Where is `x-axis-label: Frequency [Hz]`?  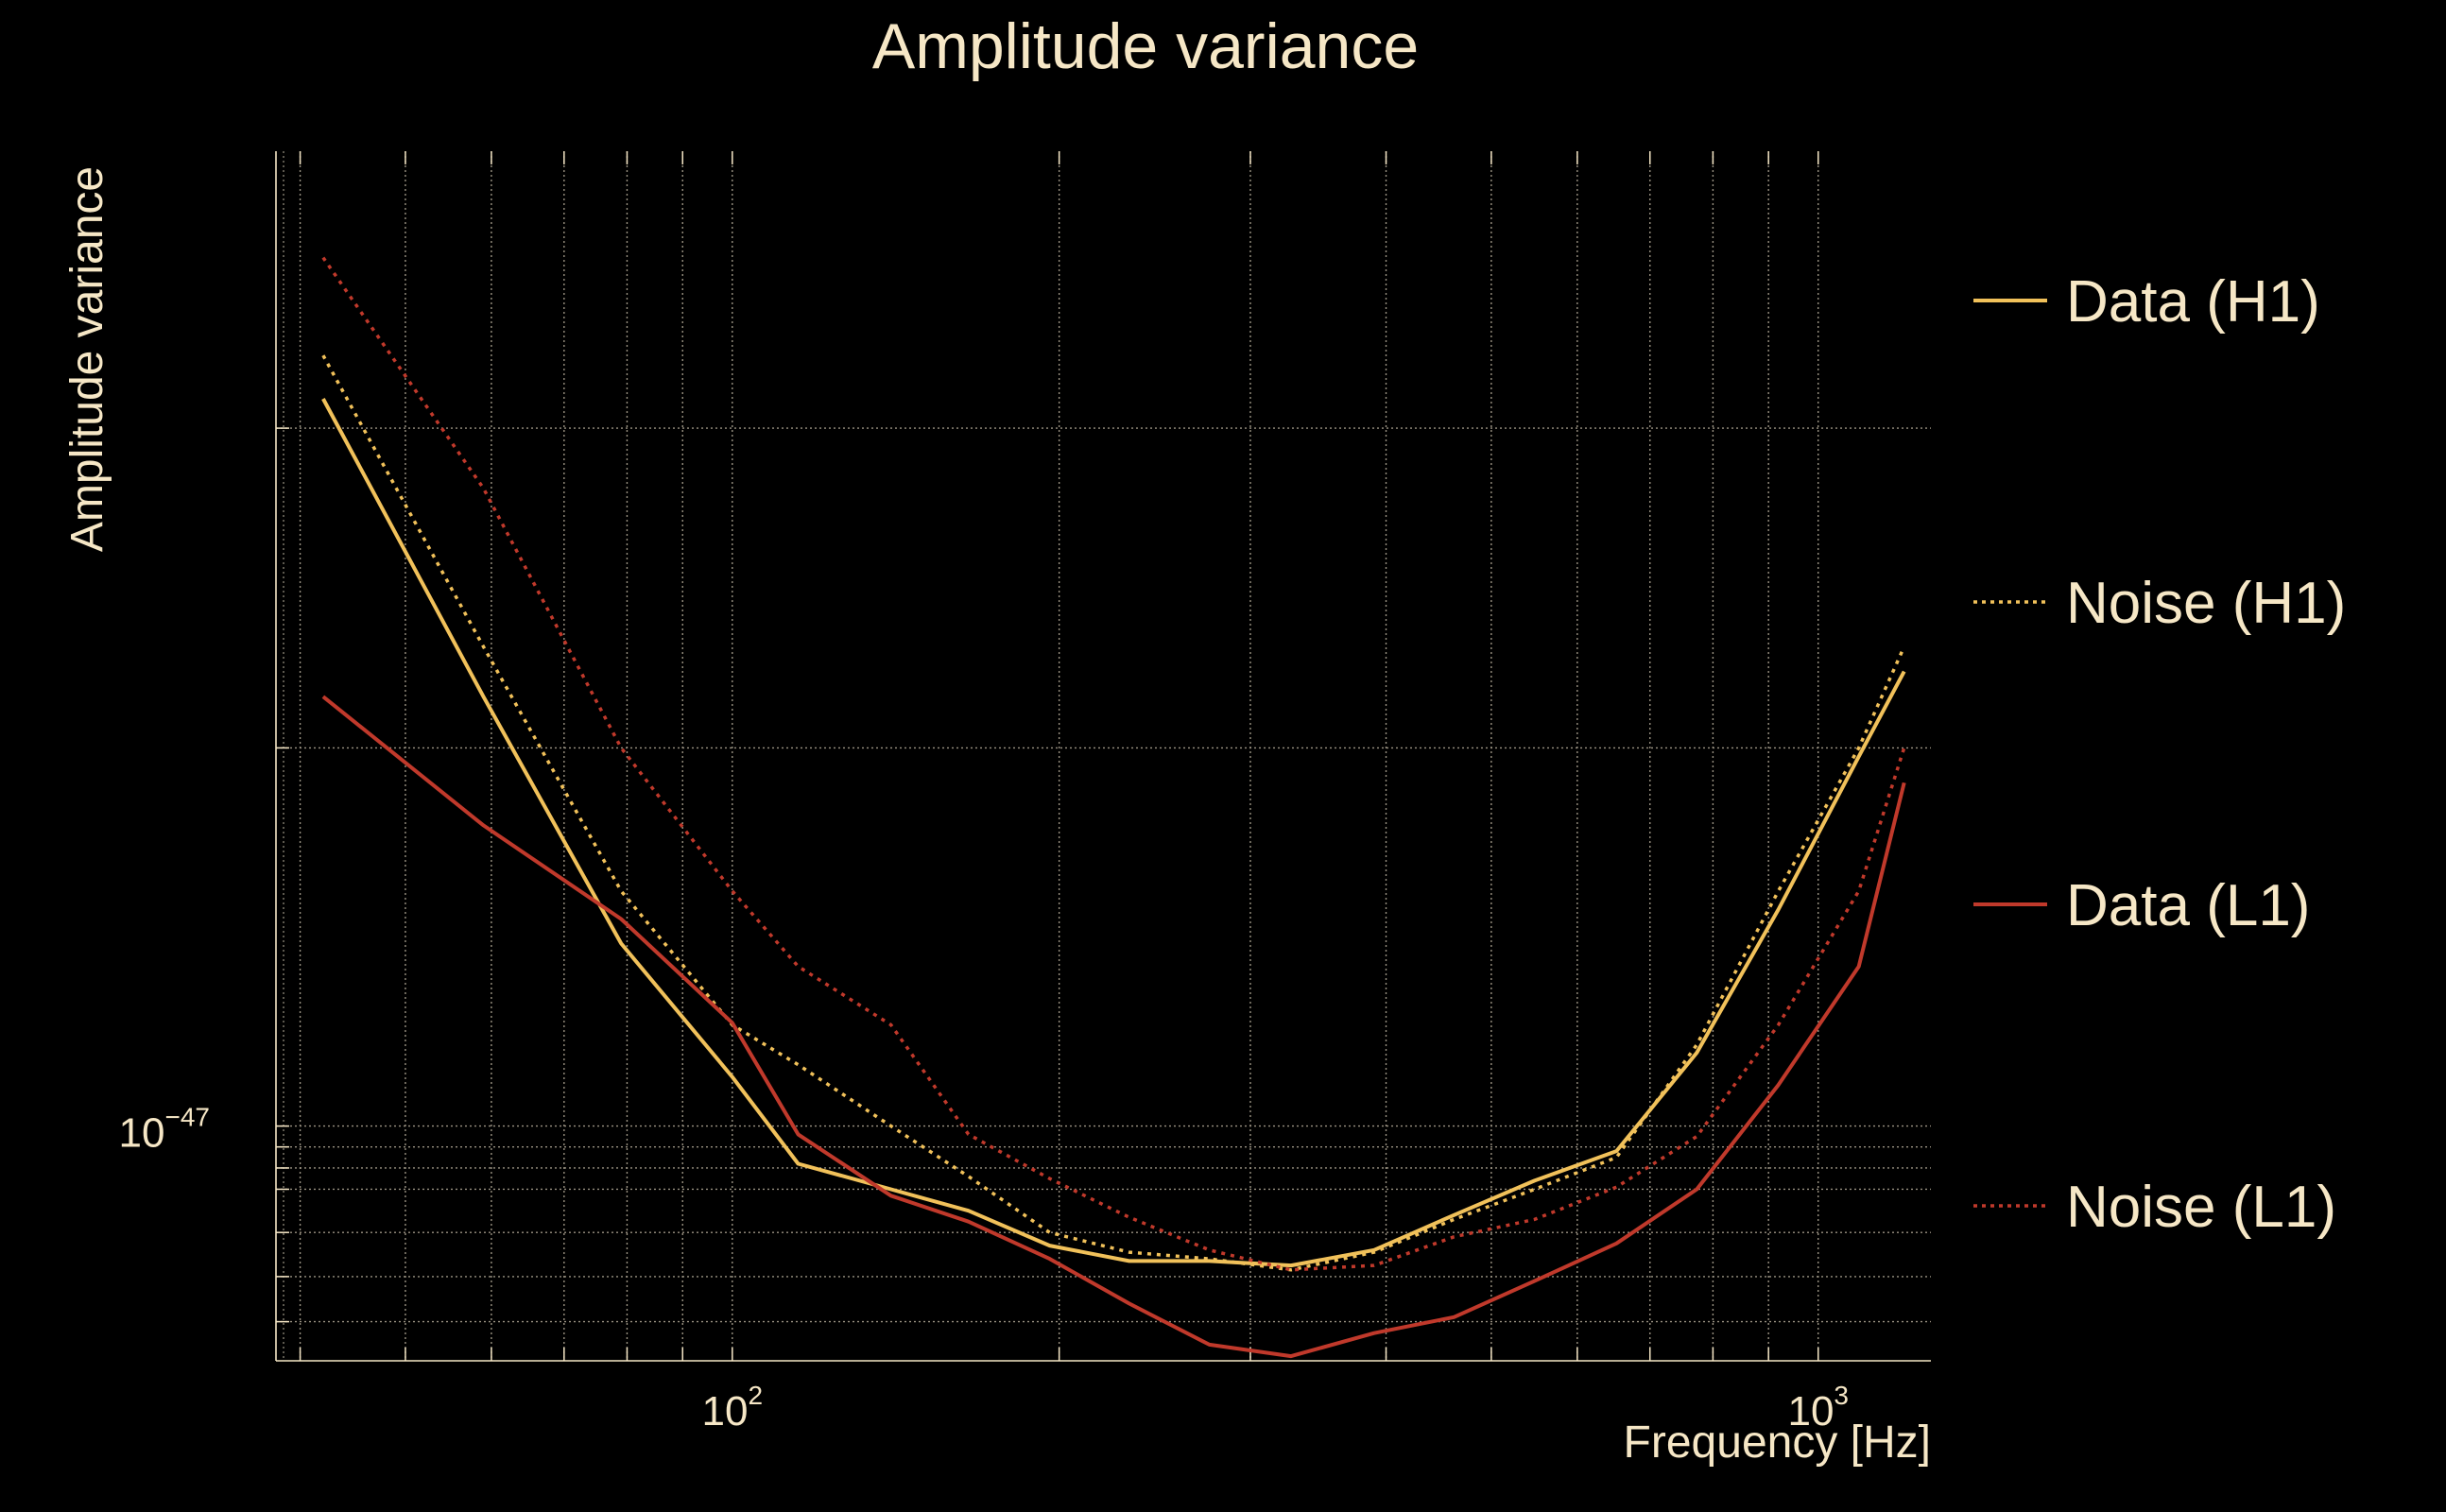 x-axis-label: Frequency [Hz] is located at coordinates (1777, 1443).